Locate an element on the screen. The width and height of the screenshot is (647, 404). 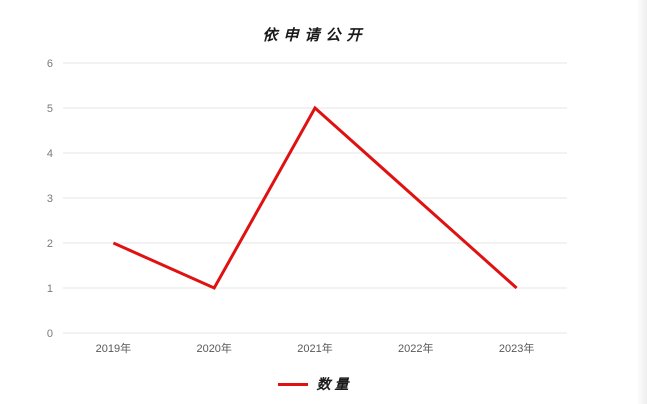
y-axis-tick-label: 4 is located at coordinates (50, 154).